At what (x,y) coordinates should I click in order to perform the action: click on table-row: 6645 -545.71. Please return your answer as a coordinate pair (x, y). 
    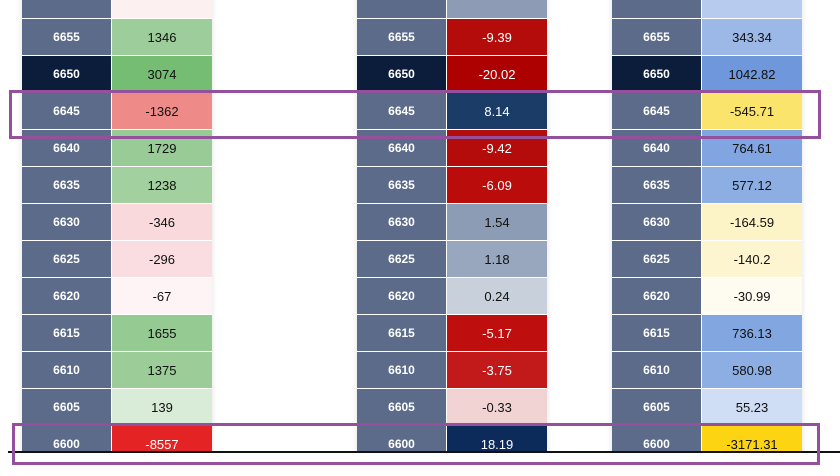
    Looking at the image, I should click on (707, 111).